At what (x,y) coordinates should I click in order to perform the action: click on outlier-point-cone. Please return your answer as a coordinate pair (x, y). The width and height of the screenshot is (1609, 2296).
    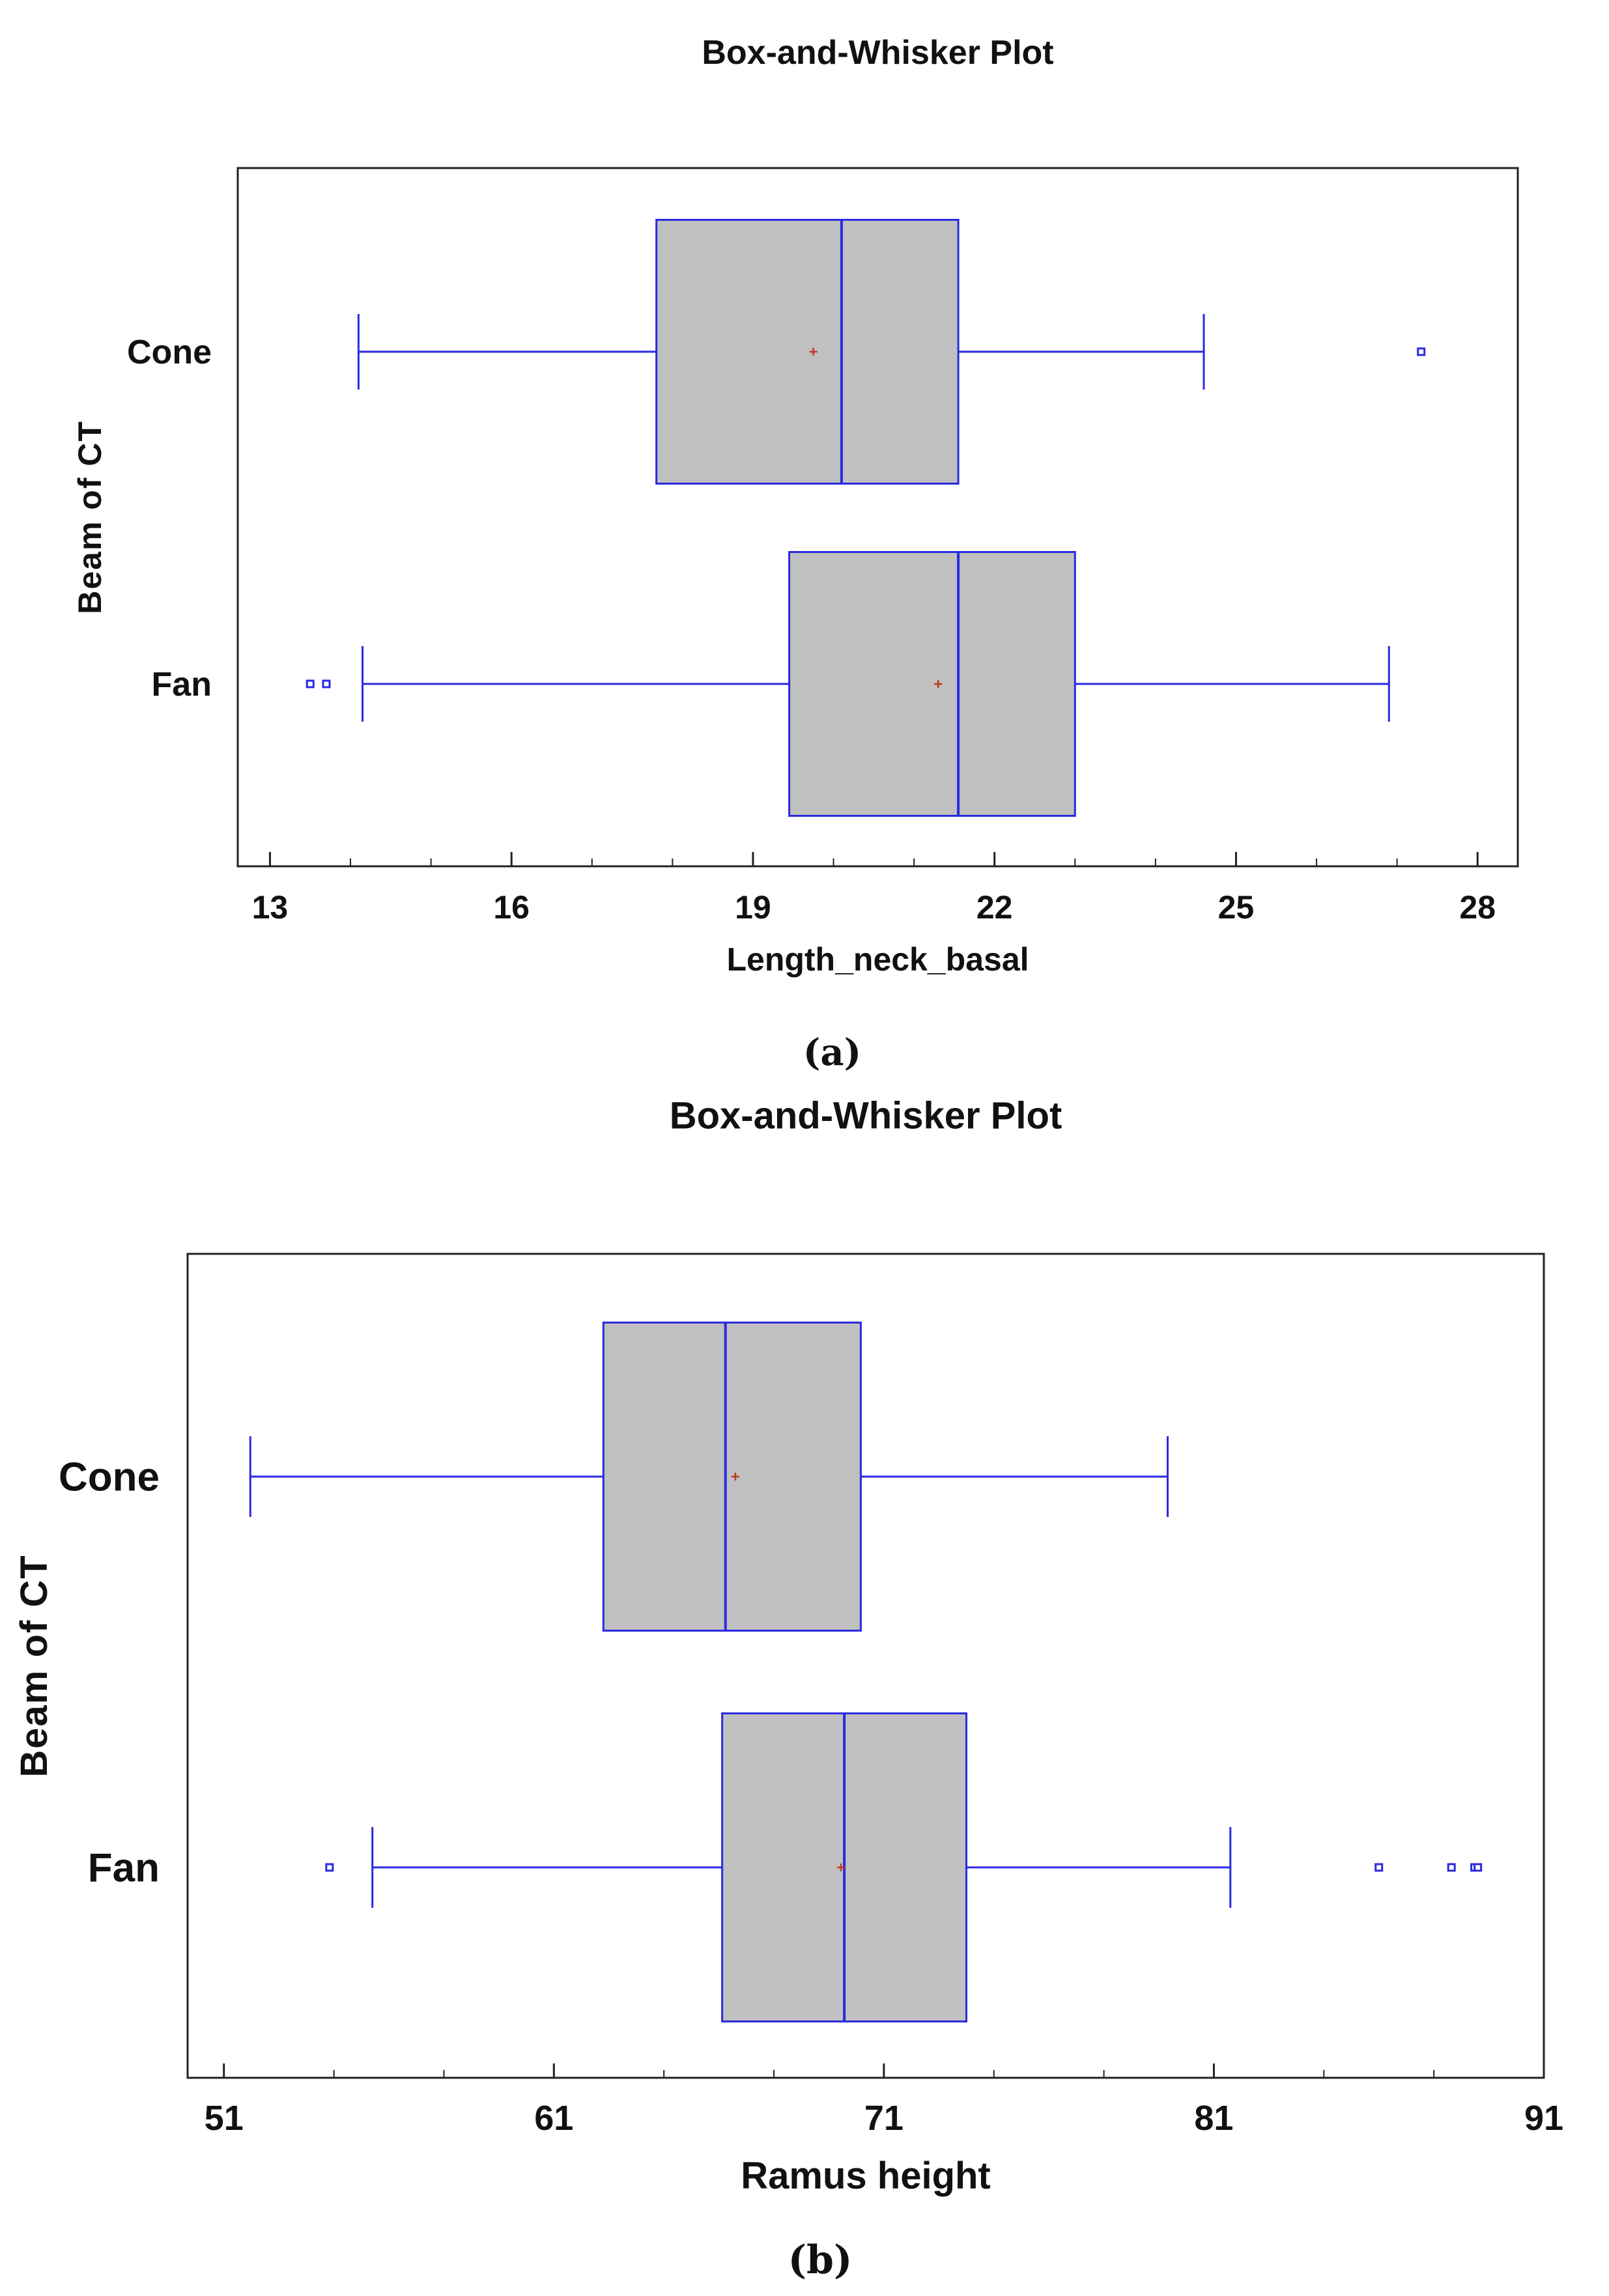
    Looking at the image, I should click on (1422, 351).